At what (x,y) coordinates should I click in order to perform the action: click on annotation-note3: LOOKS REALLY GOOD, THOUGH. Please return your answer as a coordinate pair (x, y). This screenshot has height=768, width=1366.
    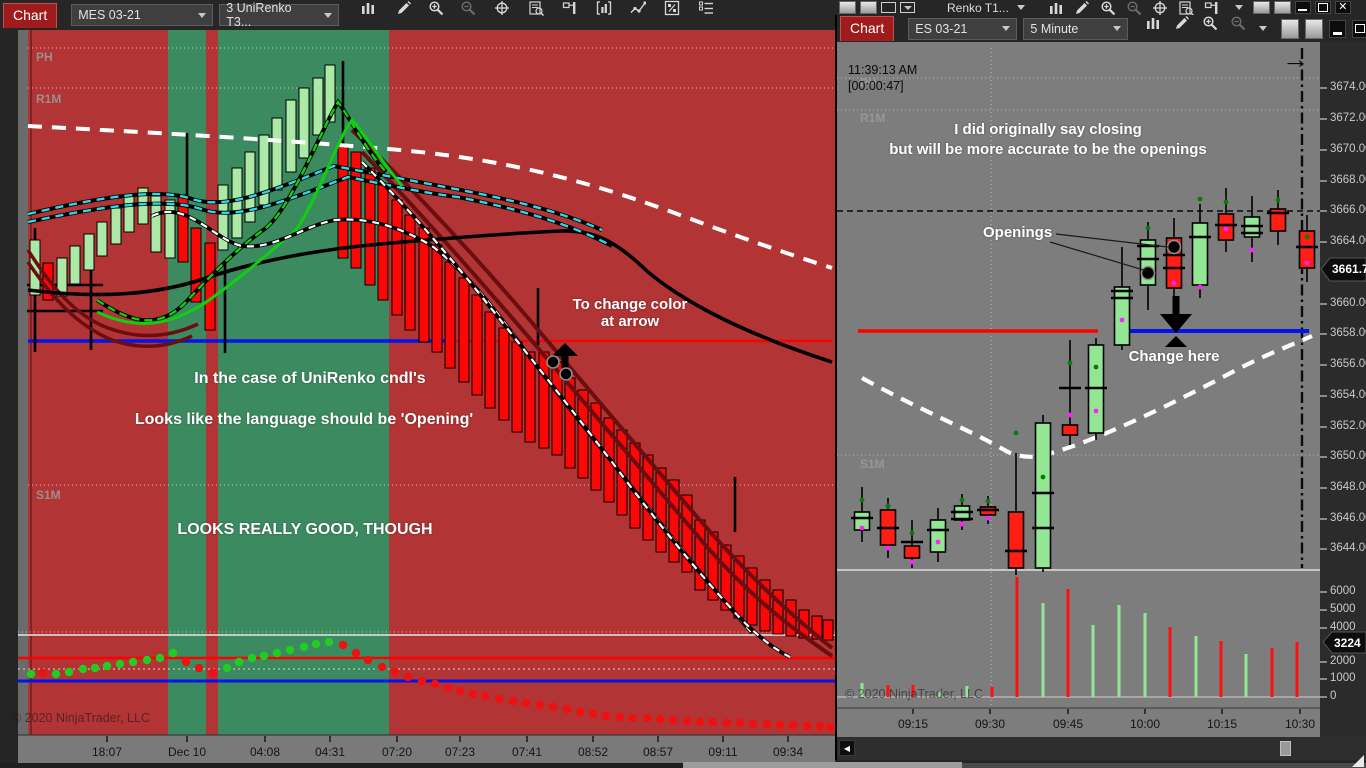
    Looking at the image, I should click on (305, 529).